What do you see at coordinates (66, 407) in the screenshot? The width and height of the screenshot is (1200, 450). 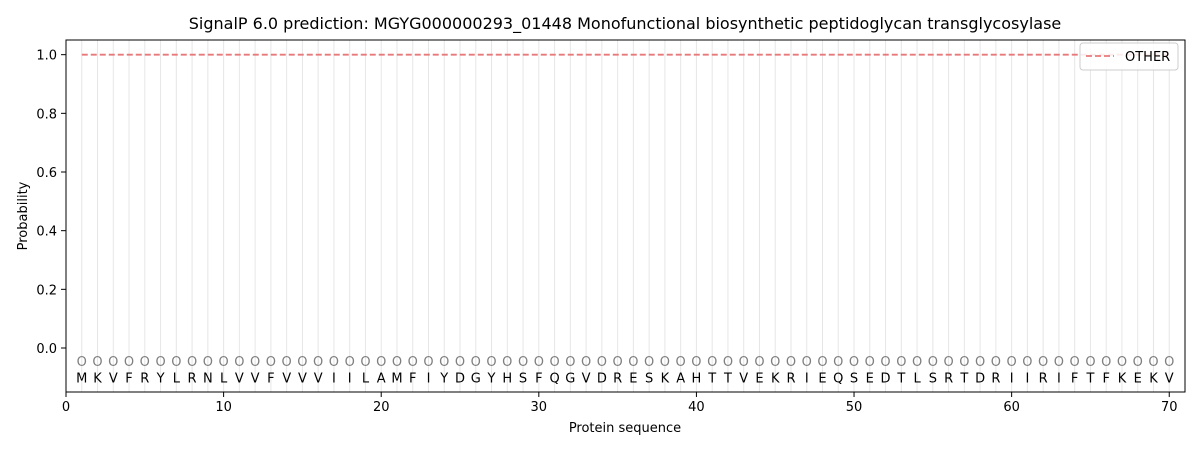 I see `x-tick-label: 0` at bounding box center [66, 407].